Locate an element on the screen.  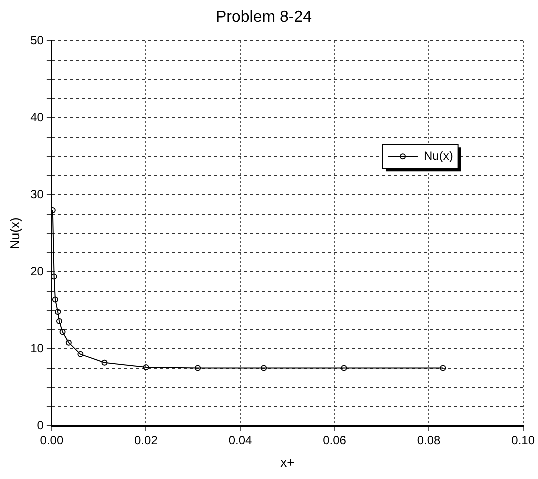
y-tick-label: 40 is located at coordinates (37, 117).